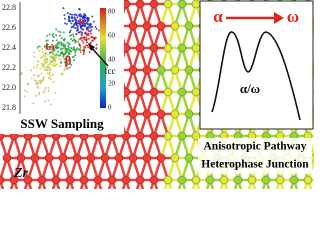 The height and width of the screenshot is (240, 320). Describe the element at coordinates (112, 60) in the screenshot. I see `colorbar-tick-label: 40` at that location.